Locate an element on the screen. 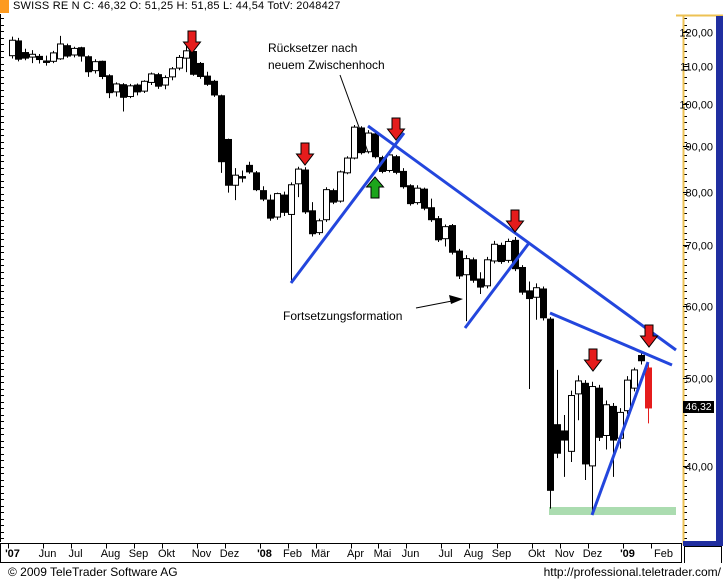 The image size is (723, 581). month-label: Feb is located at coordinates (292, 554).